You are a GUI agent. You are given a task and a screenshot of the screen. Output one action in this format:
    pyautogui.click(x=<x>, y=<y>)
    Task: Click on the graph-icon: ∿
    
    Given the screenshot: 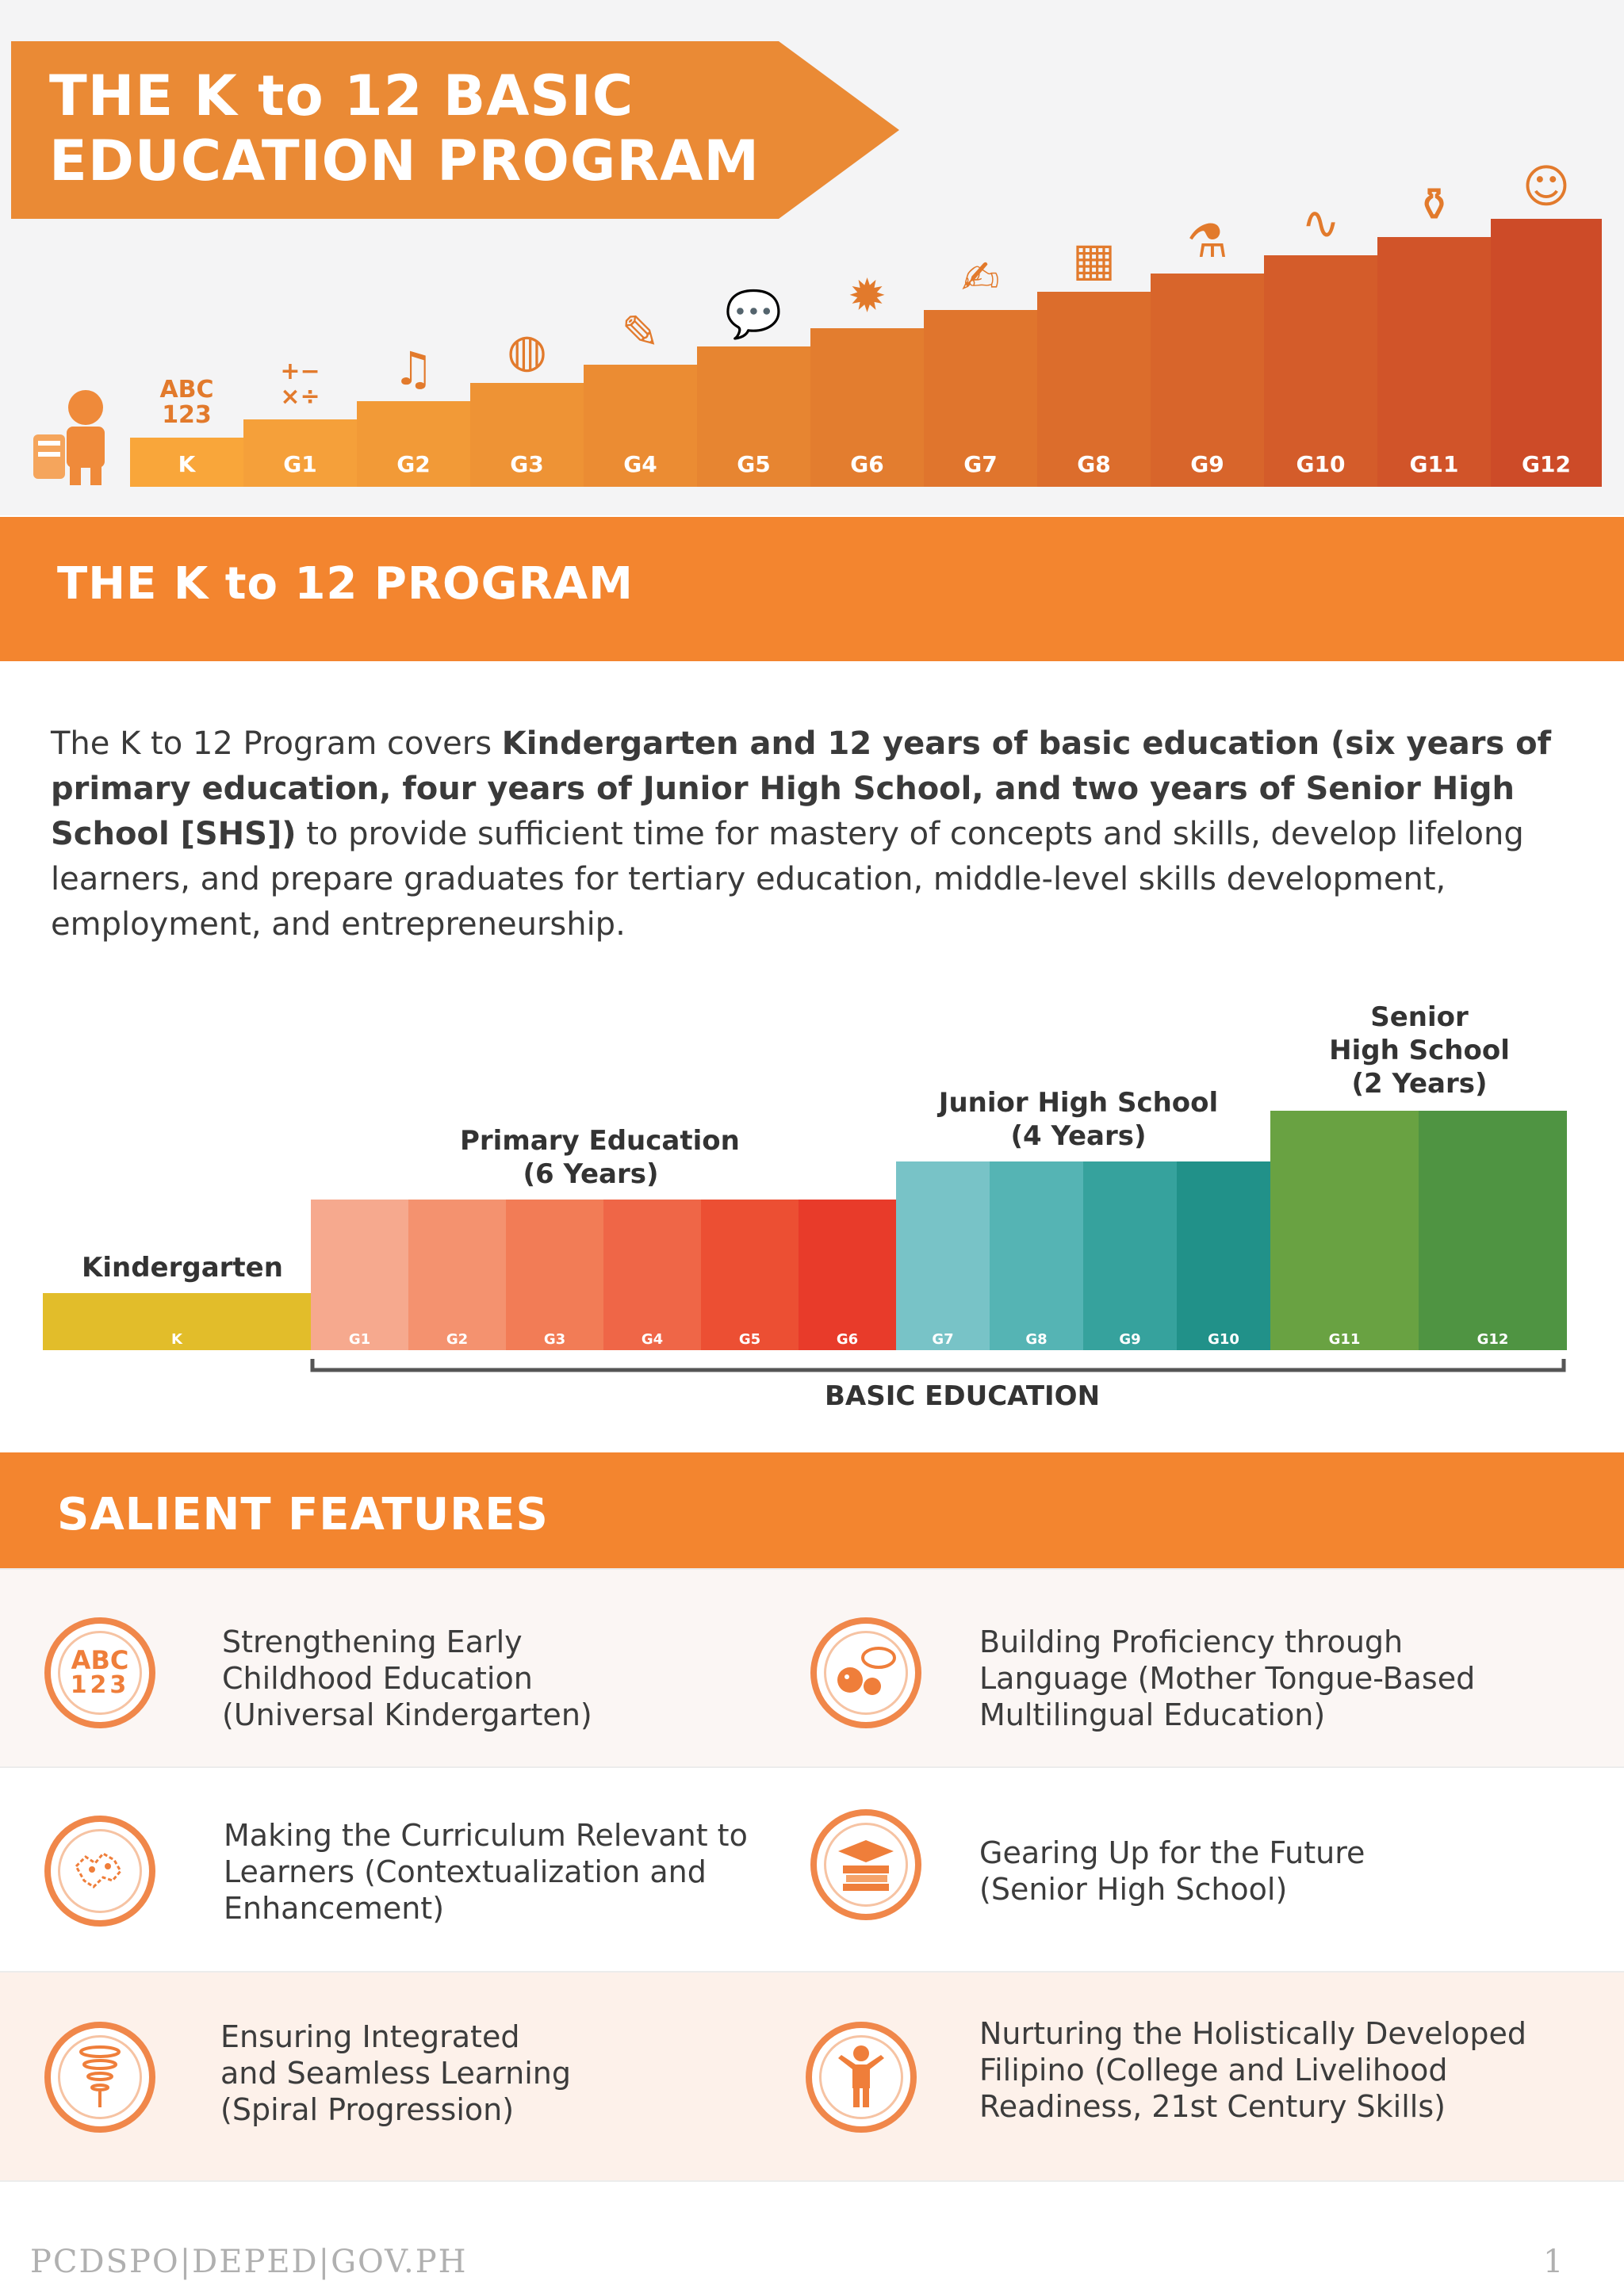 What is the action you would take?
    pyautogui.click(x=1320, y=223)
    